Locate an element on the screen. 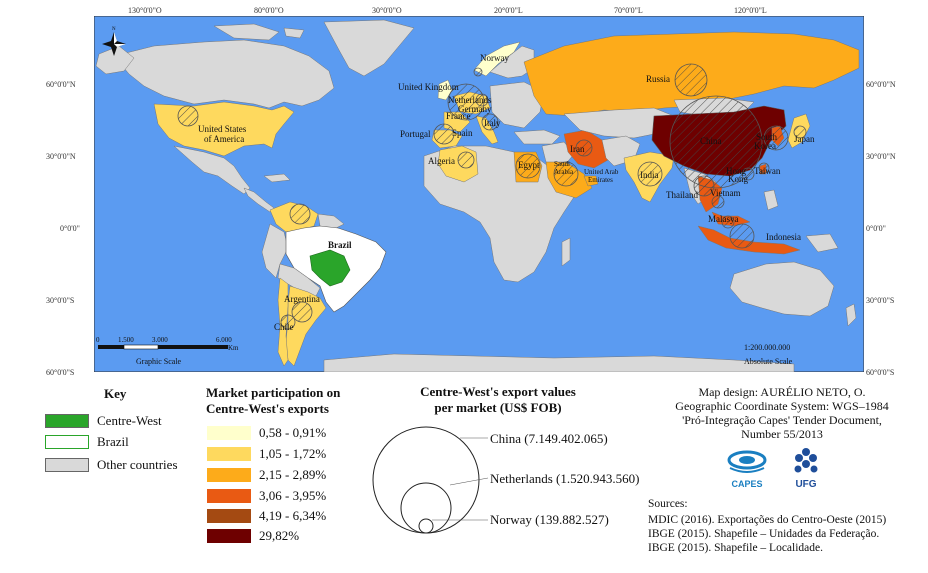  coord-top-2: 30°0'0"O is located at coordinates (387, 10).